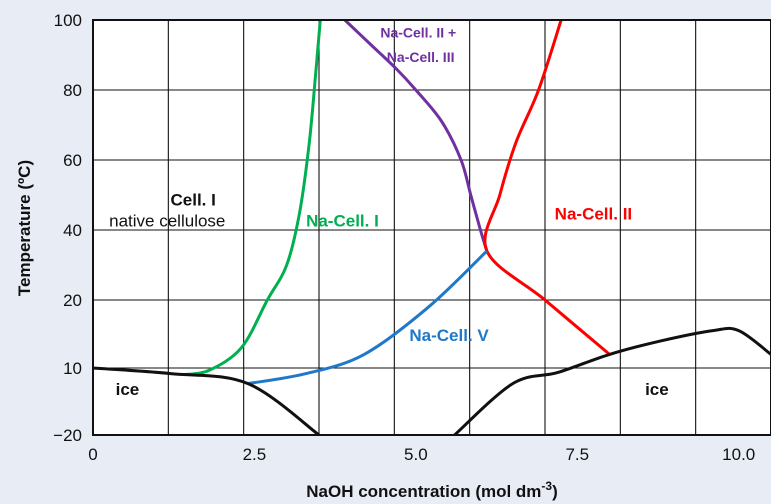 The image size is (771, 504). What do you see at coordinates (24, 228) in the screenshot?
I see `y-axis-title: Temperature (ºC)` at bounding box center [24, 228].